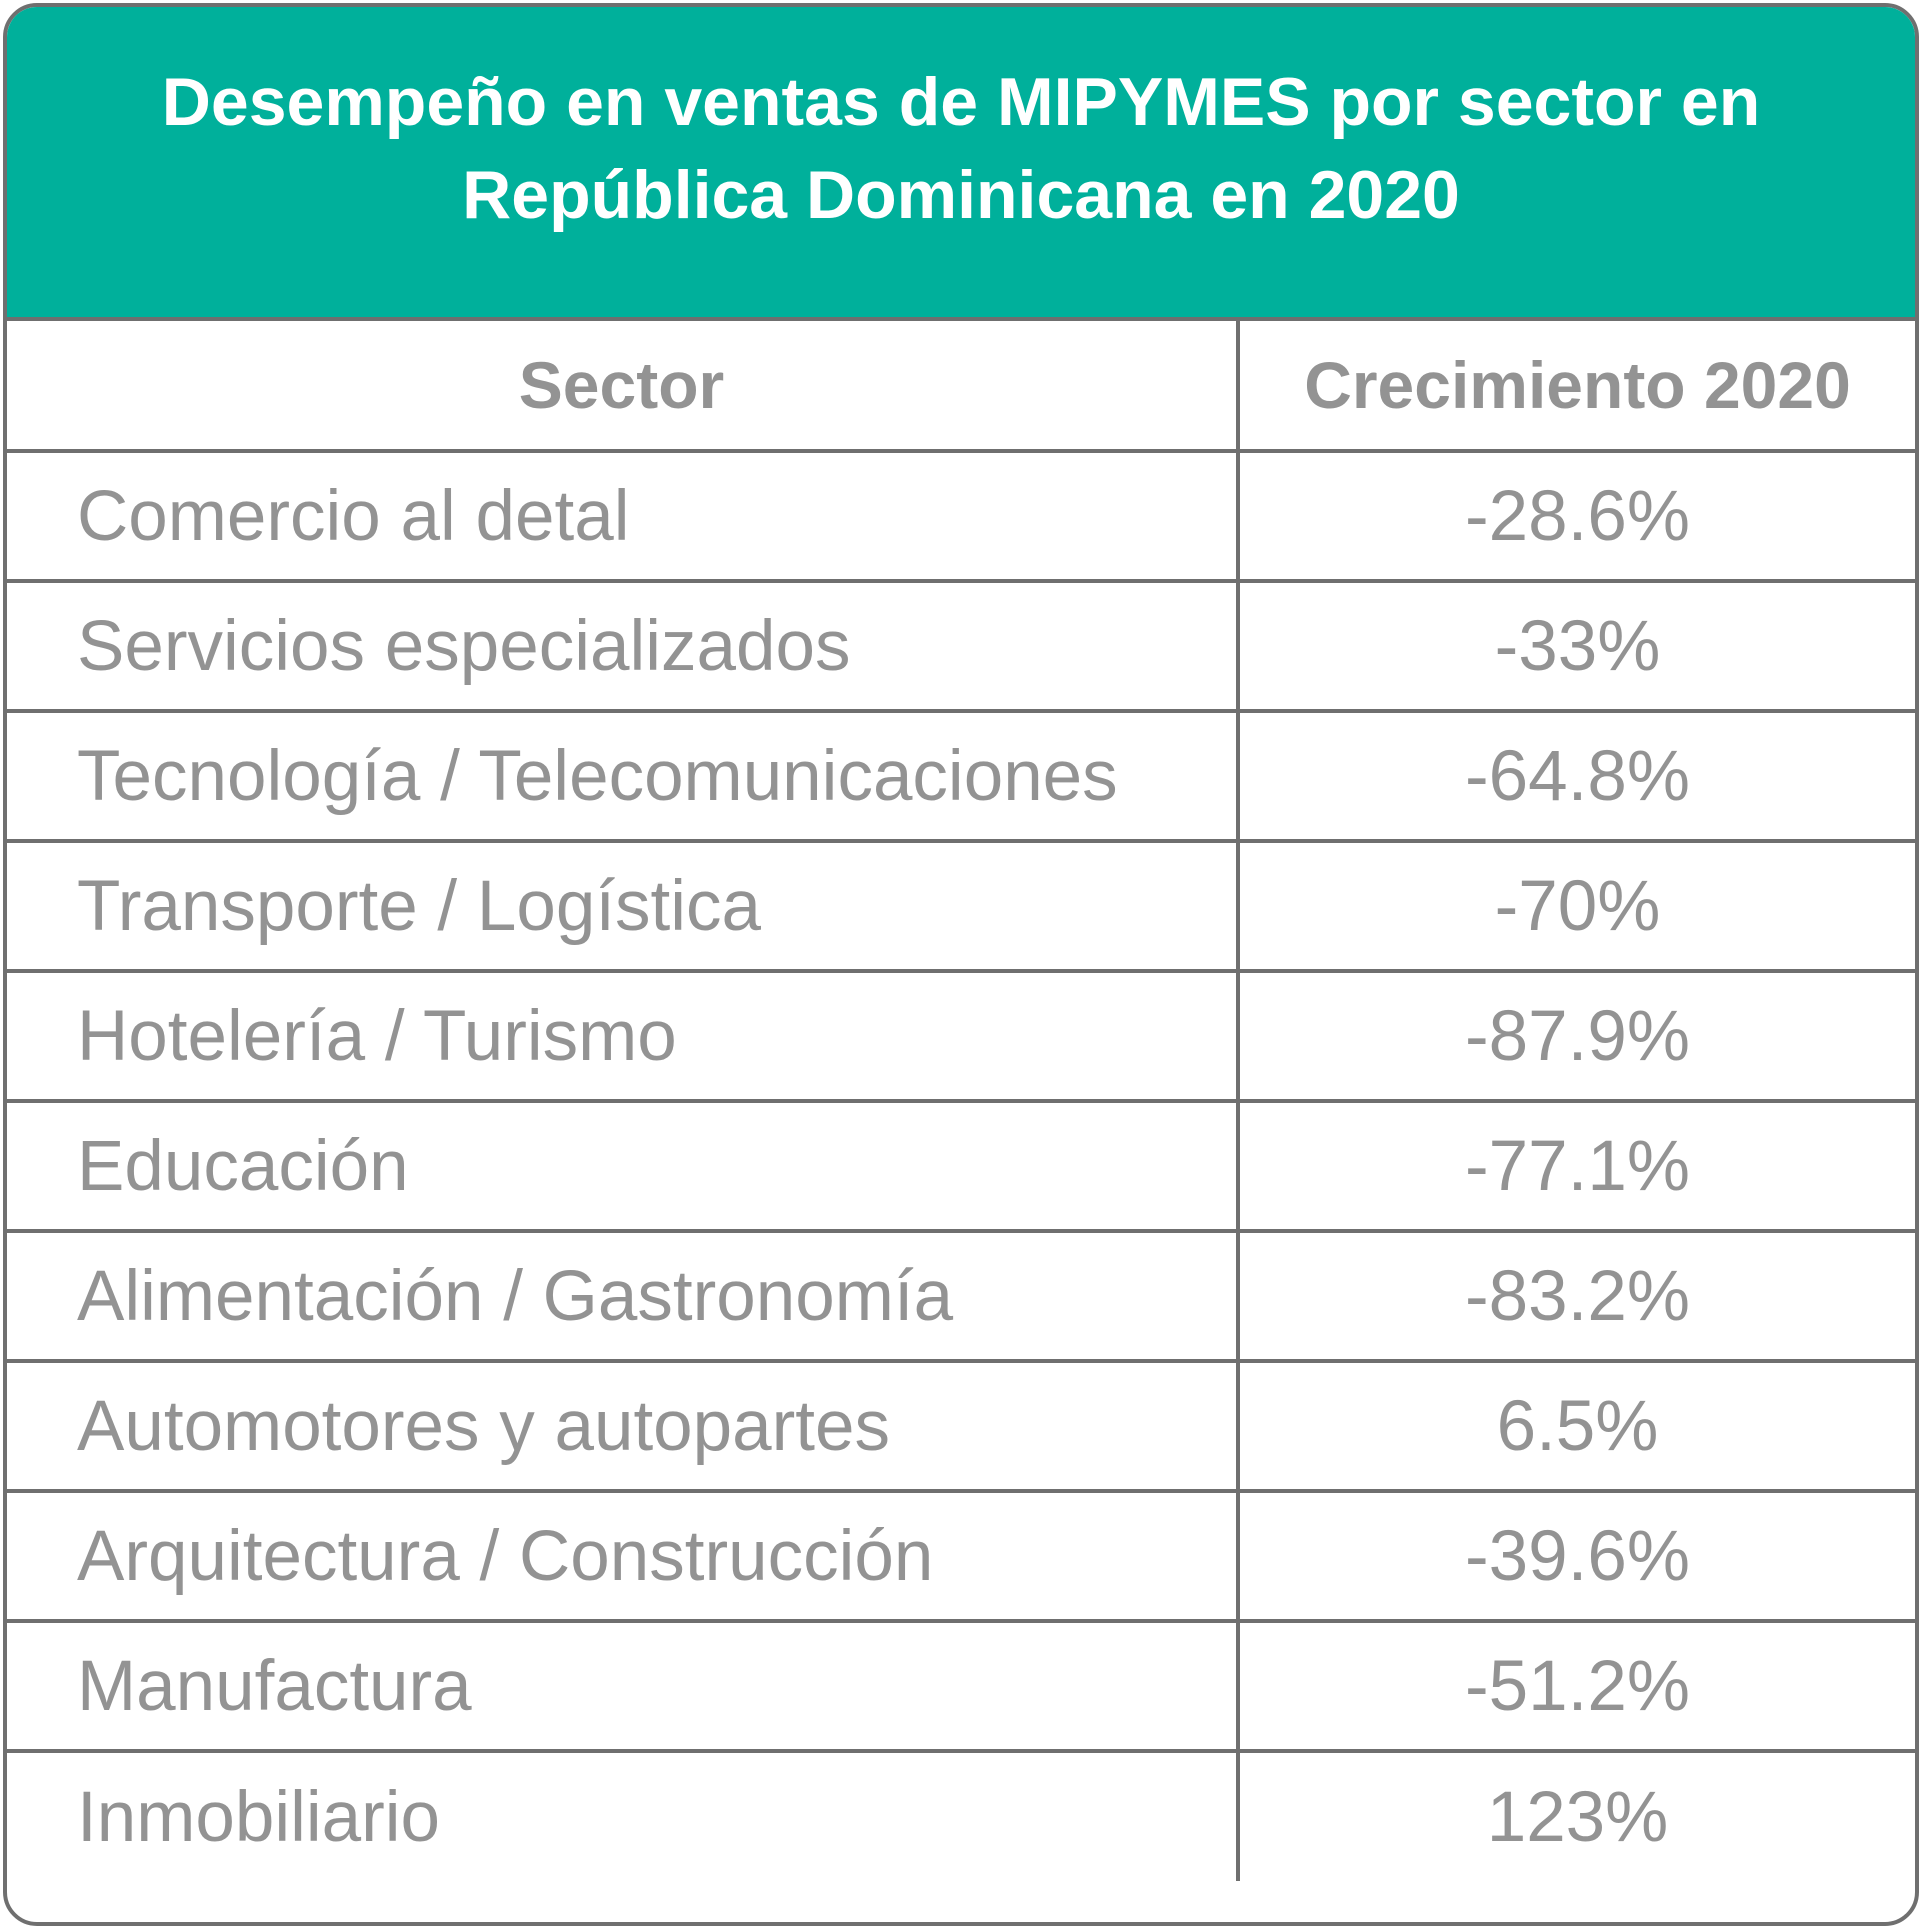 This screenshot has width=1920, height=1927. What do you see at coordinates (623, 1297) in the screenshot?
I see `sector-cell: Alimentación / Gastronomía` at bounding box center [623, 1297].